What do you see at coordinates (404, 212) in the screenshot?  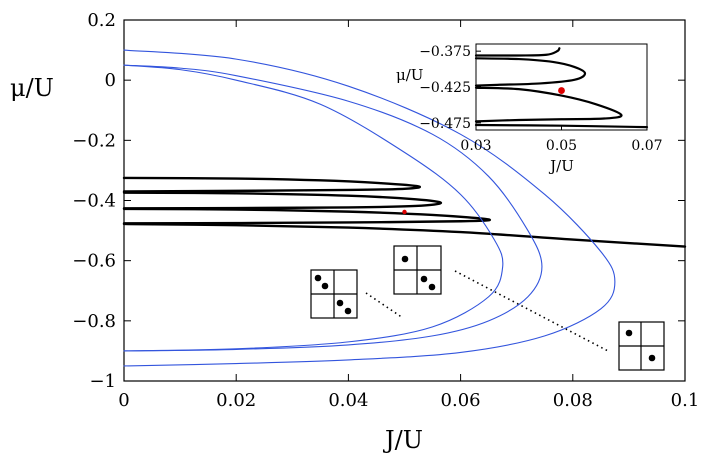 I see `highlight-point` at bounding box center [404, 212].